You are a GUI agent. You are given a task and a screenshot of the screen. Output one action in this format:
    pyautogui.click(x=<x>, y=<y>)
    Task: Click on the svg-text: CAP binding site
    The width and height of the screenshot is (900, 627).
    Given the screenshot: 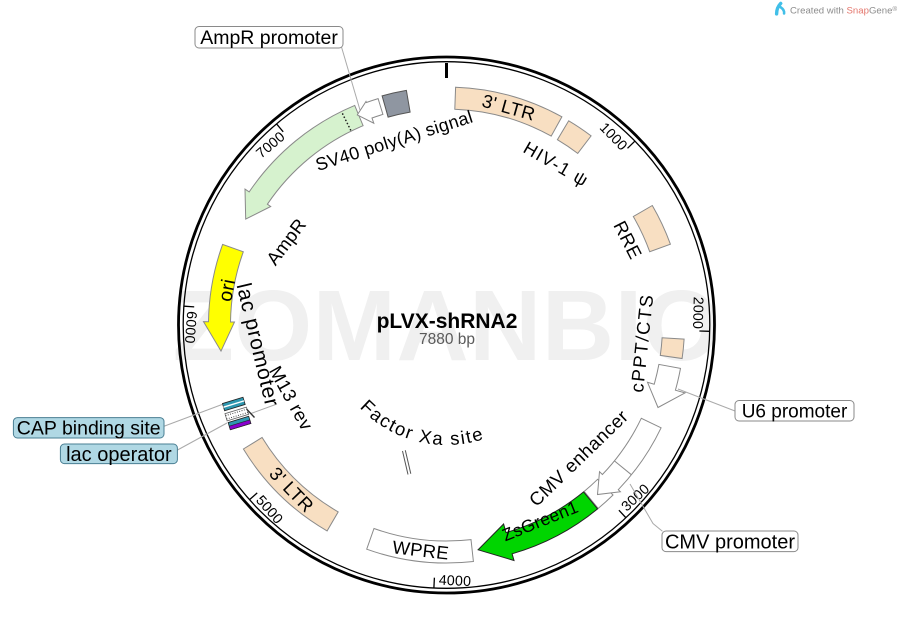 What is the action you would take?
    pyautogui.click(x=89, y=429)
    